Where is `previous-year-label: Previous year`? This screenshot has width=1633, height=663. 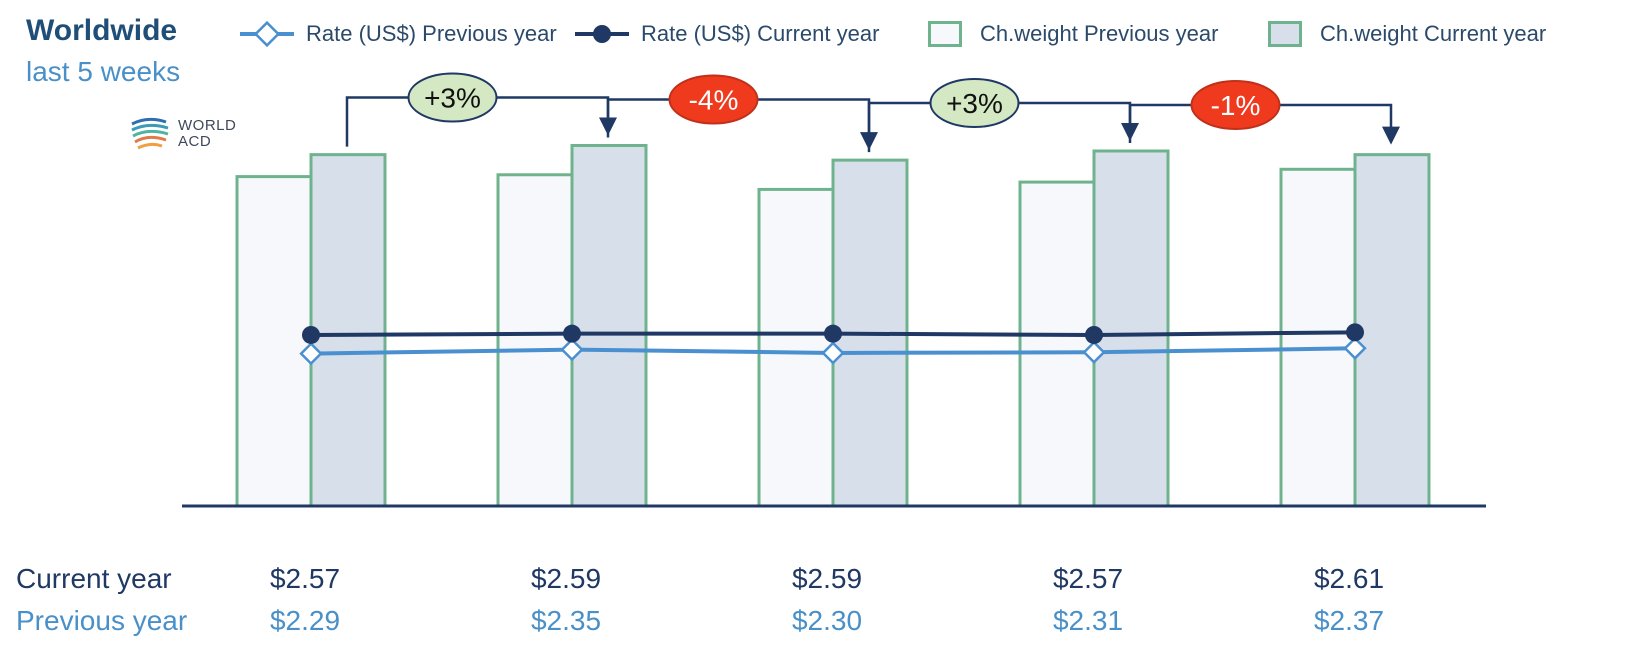 previous-year-label: Previous year is located at coordinates (102, 620).